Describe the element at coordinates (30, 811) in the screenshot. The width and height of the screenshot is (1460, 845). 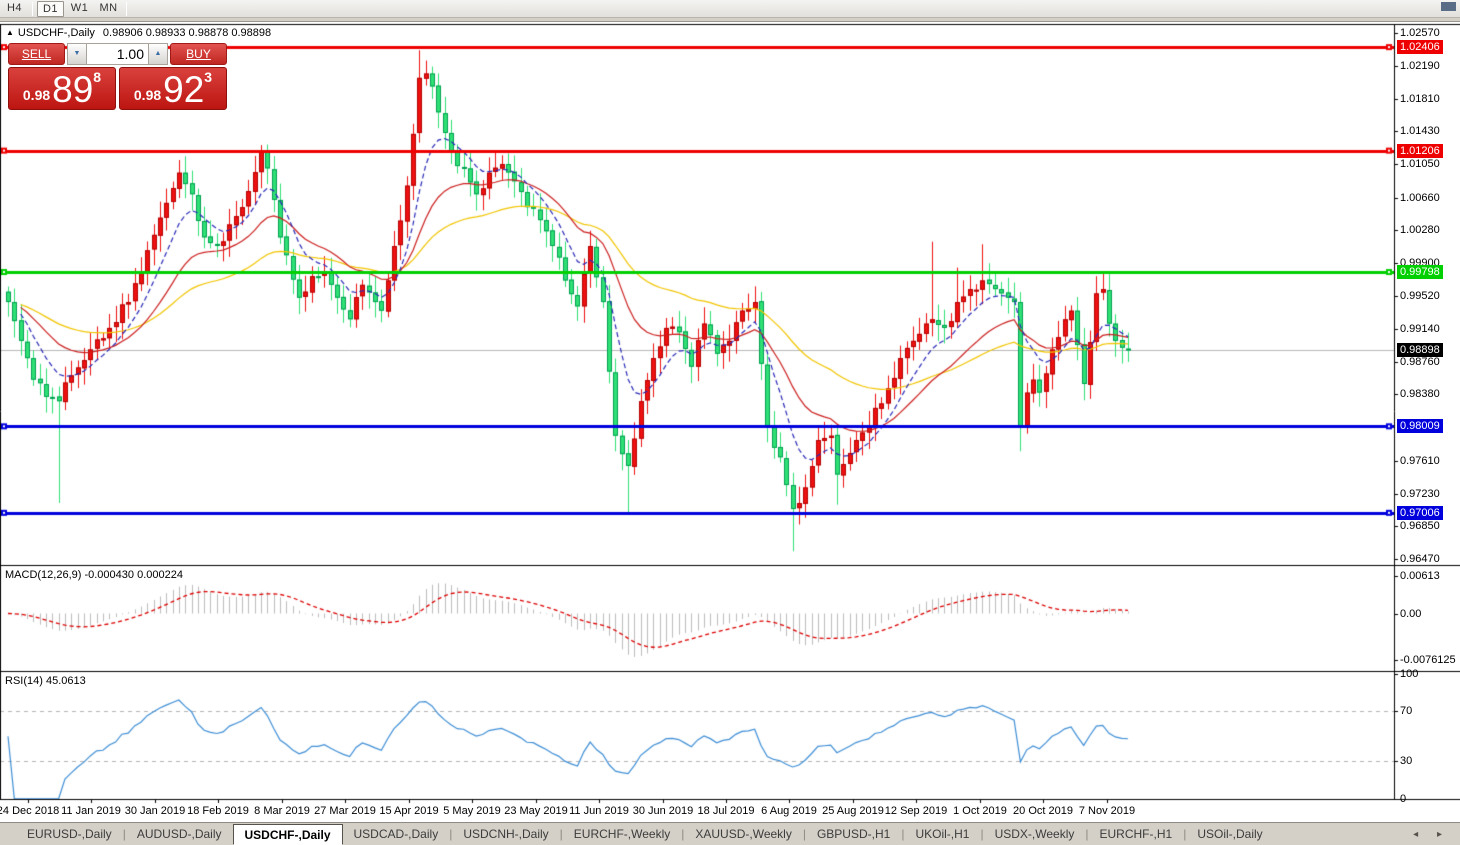
I see `date-axis-label: 24 Dec 2018` at that location.